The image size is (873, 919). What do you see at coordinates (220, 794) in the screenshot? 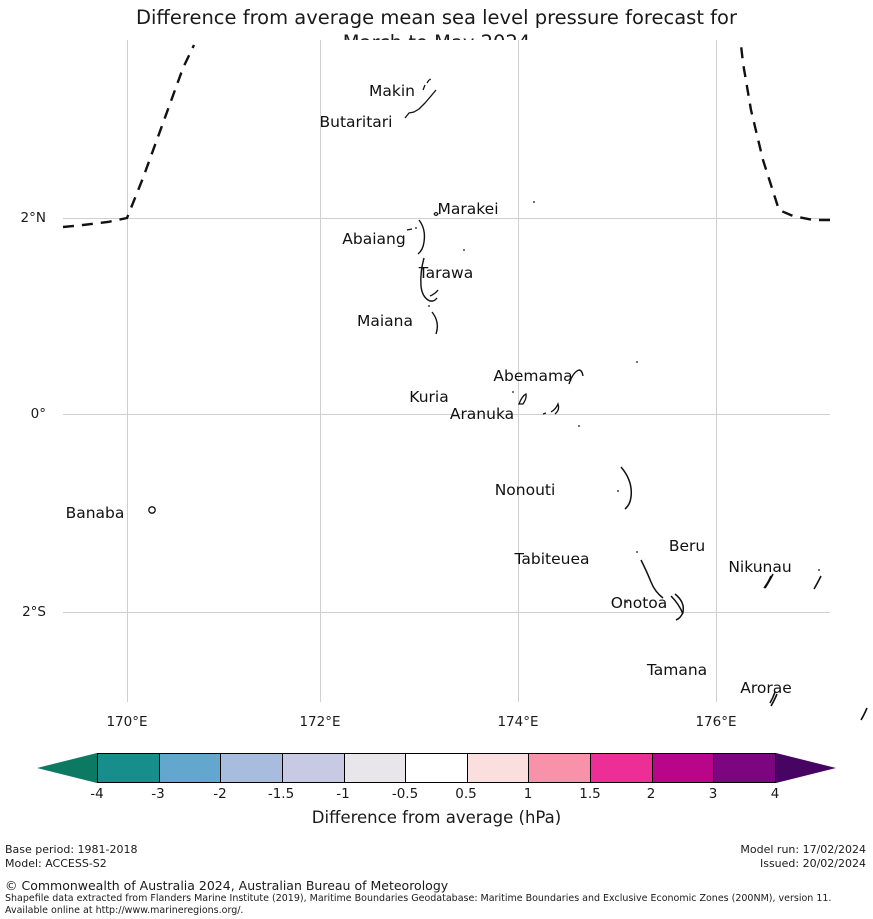
I see `colorbar-tick--2: -2` at bounding box center [220, 794].